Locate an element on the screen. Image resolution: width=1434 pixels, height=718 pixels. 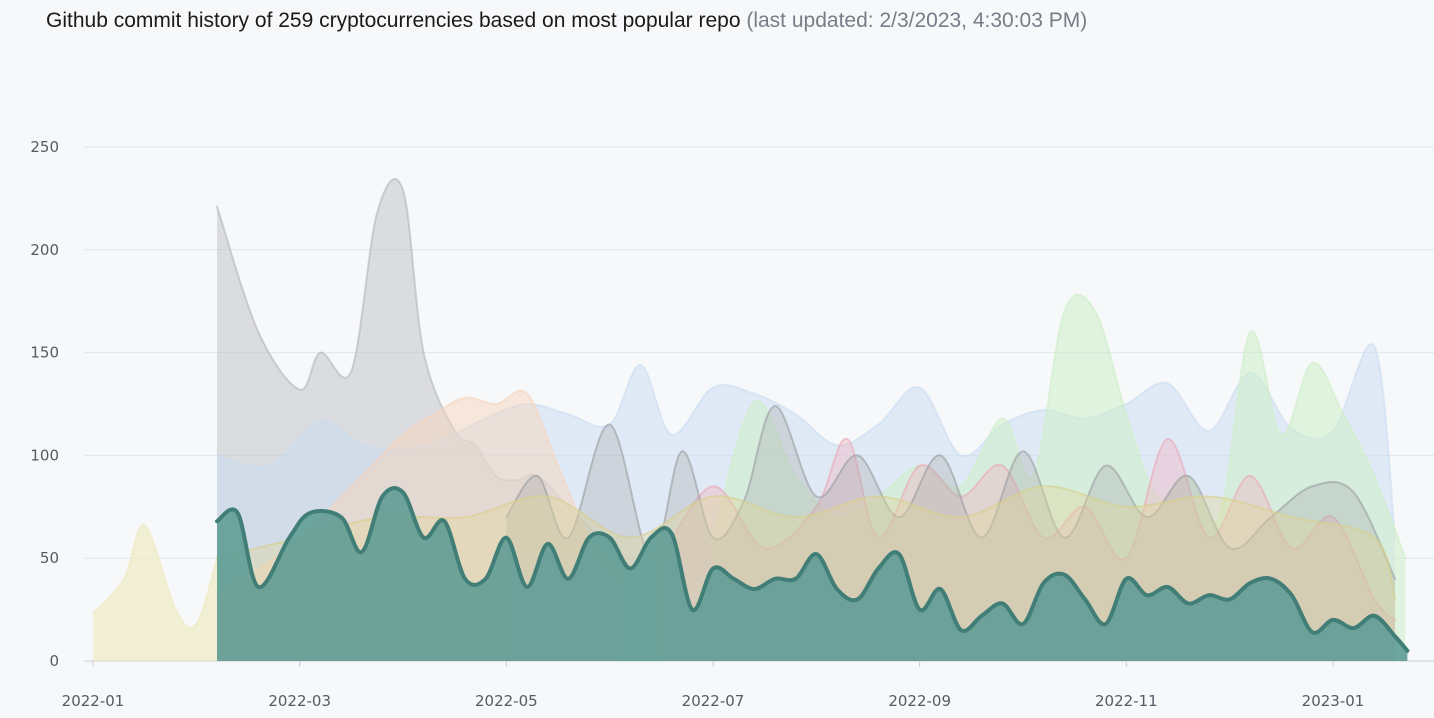
y-tick-label: 100 is located at coordinates (44, 455).